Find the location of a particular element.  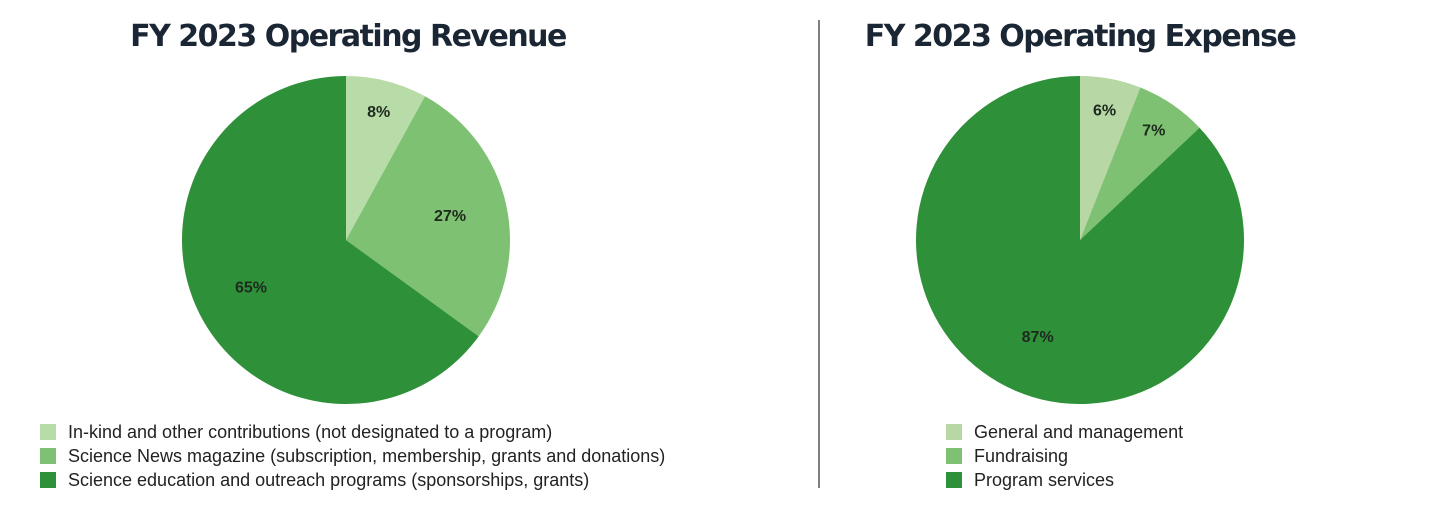

legend-label: General and management is located at coordinates (1078, 432).